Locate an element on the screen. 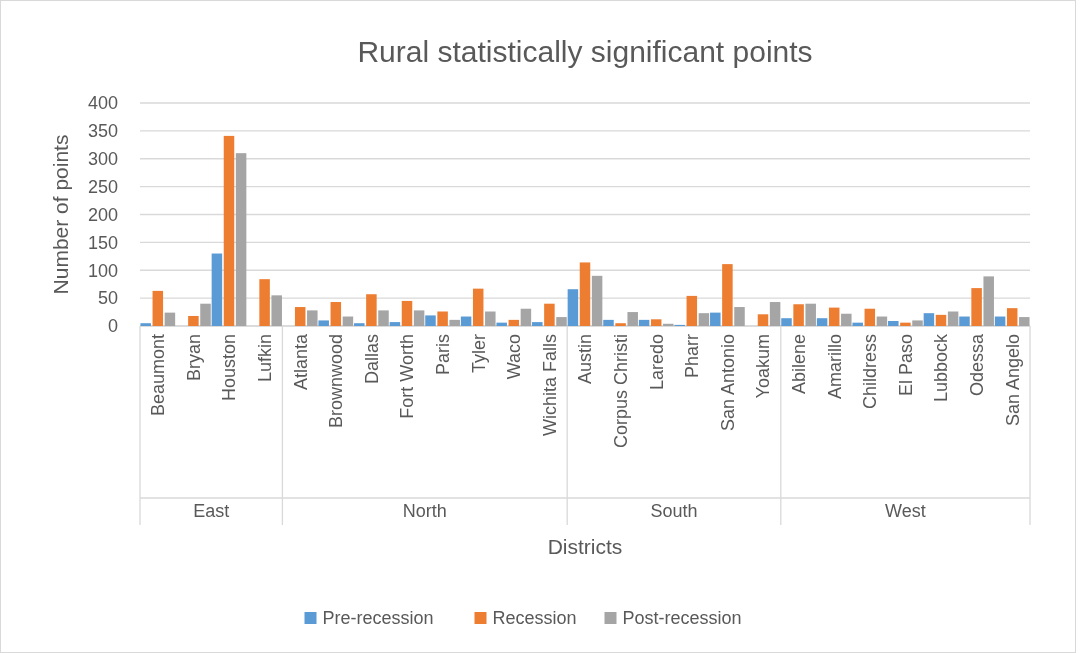  y-tick-label: 50 is located at coordinates (107, 298).